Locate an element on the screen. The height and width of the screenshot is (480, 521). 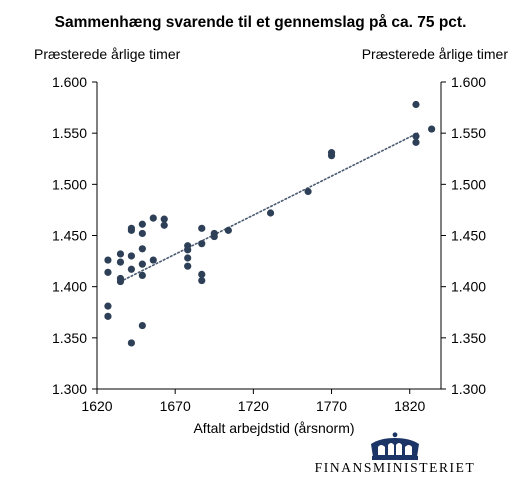
x-tick-label: 1620 is located at coordinates (96, 406).